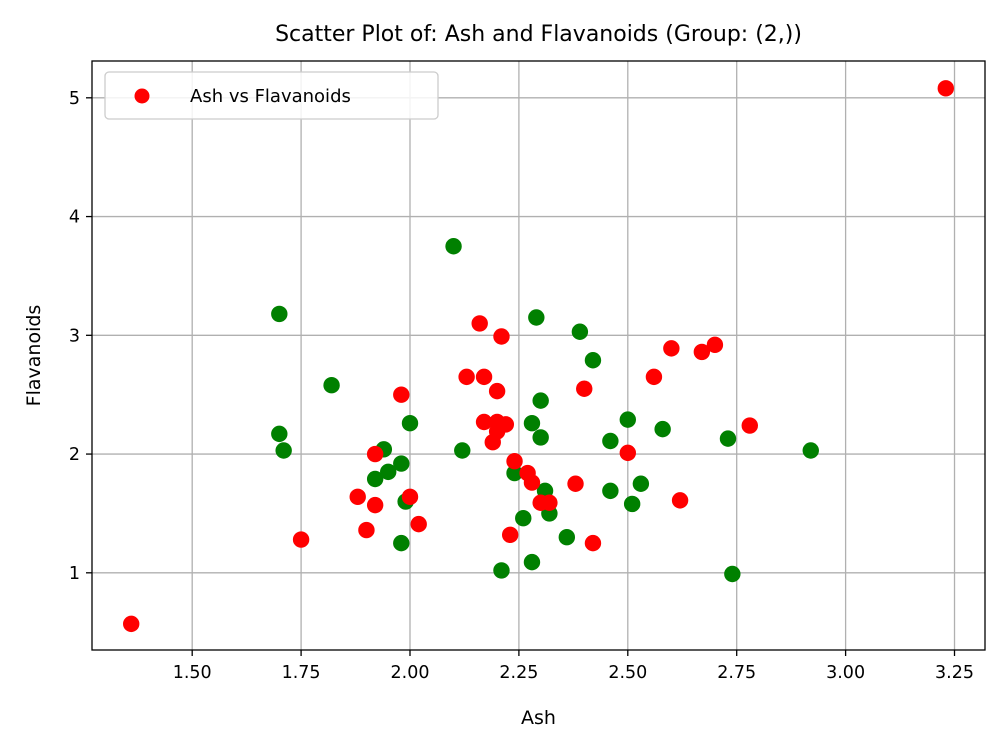 Image resolution: width=1003 pixels, height=751 pixels. I want to click on x-tick-label: 2.50, so click(627, 673).